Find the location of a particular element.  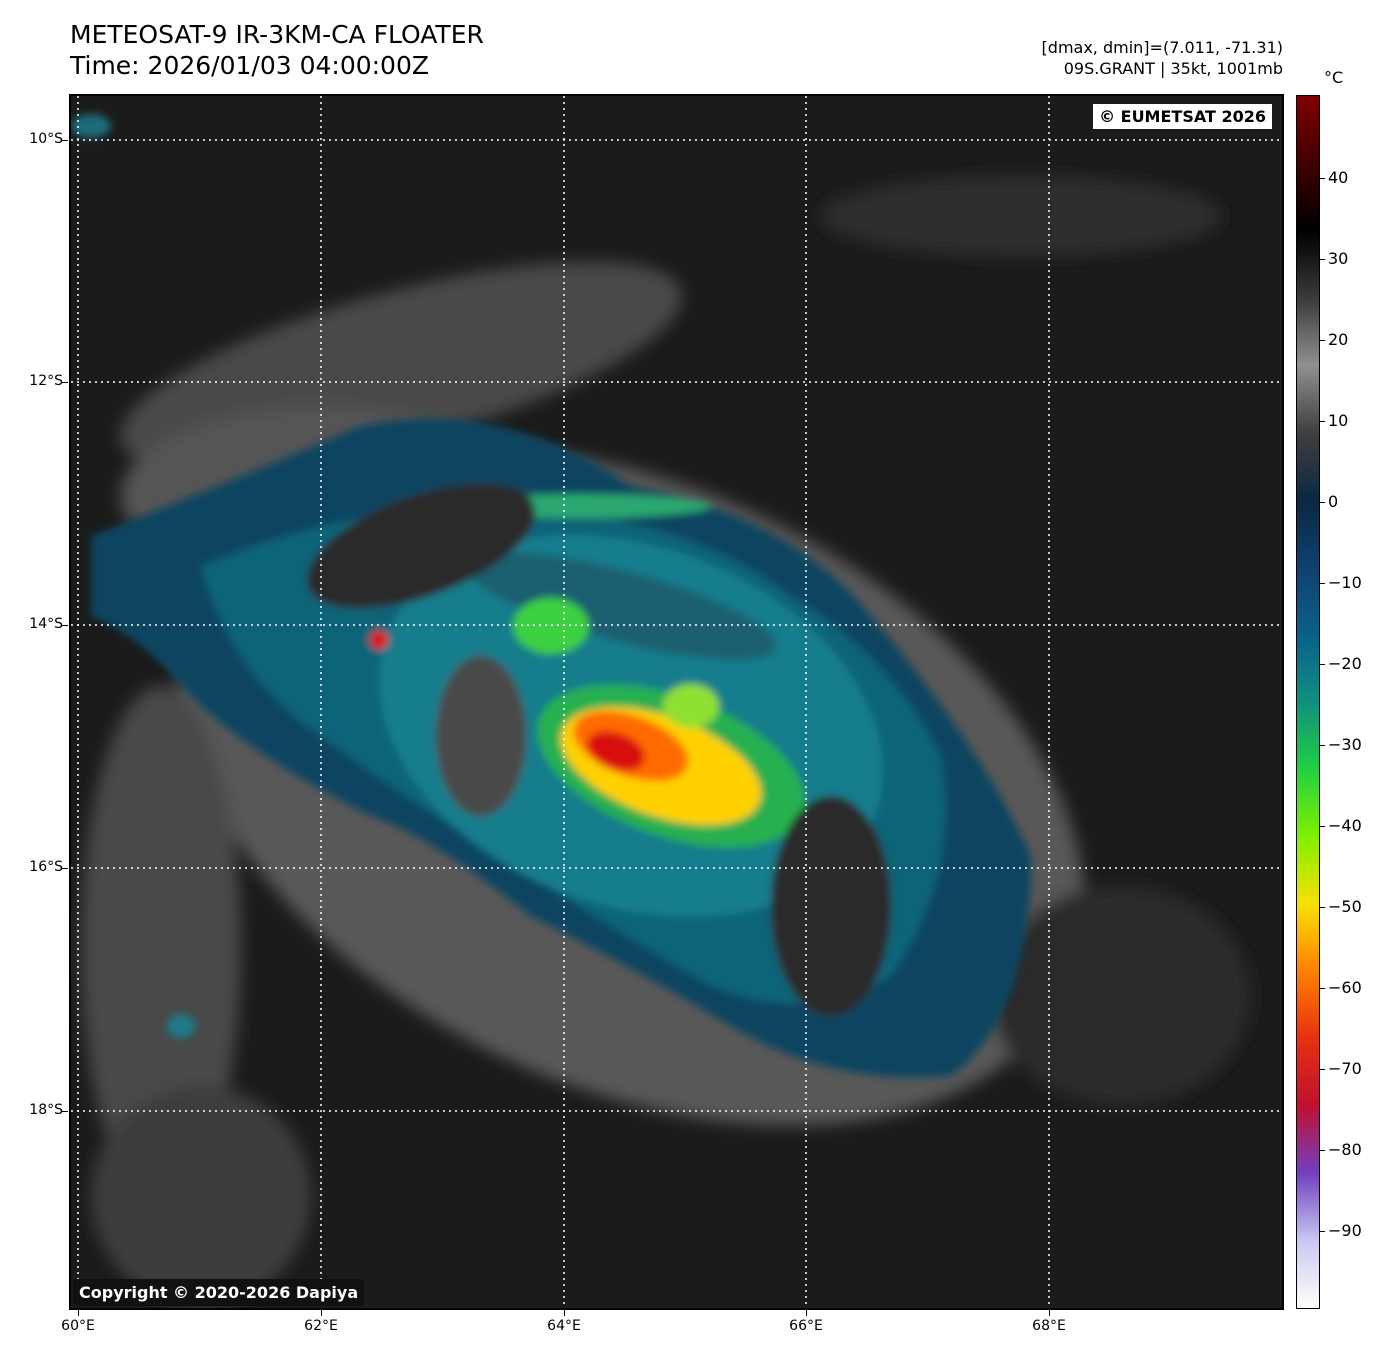

eumetsat-credit: © EUMETSAT 2026 is located at coordinates (1182, 116).